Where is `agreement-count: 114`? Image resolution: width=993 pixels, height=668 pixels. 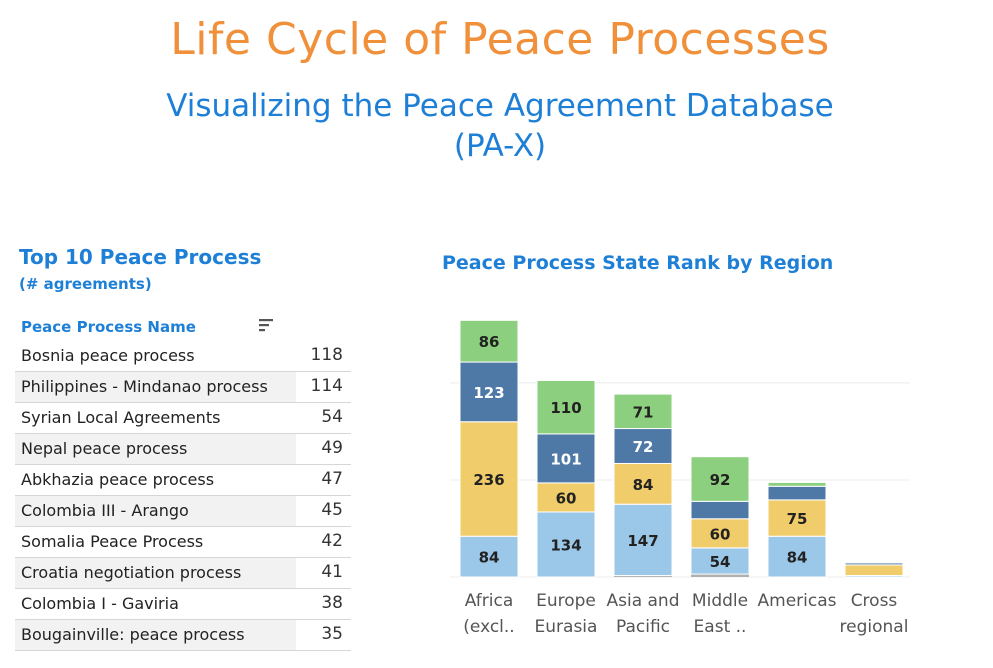
agreement-count: 114 is located at coordinates (326, 386).